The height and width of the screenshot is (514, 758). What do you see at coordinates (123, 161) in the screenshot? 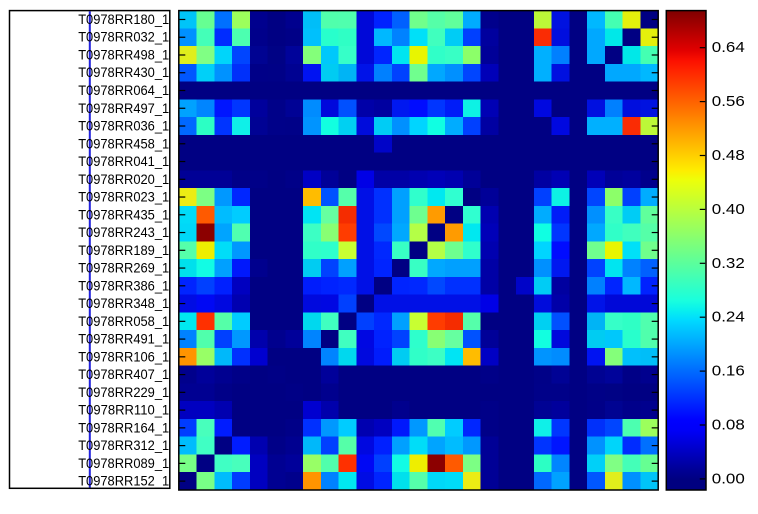
I see `svg-text: T0978RR041_1` at bounding box center [123, 161].